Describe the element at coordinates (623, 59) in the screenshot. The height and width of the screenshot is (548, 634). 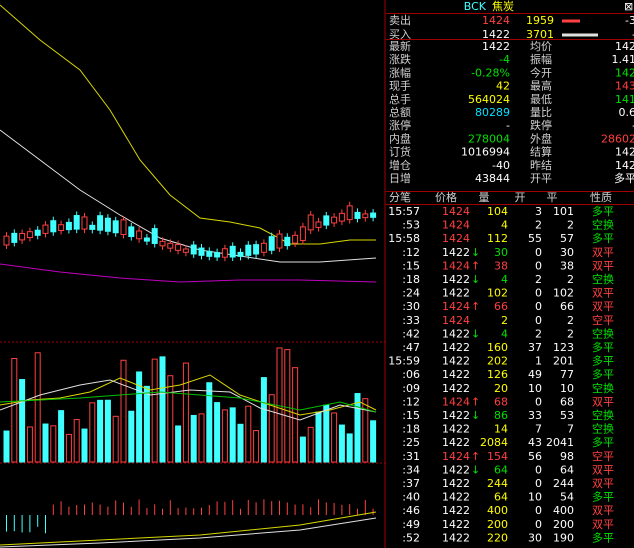
I see `quote-value: 1.41` at that location.